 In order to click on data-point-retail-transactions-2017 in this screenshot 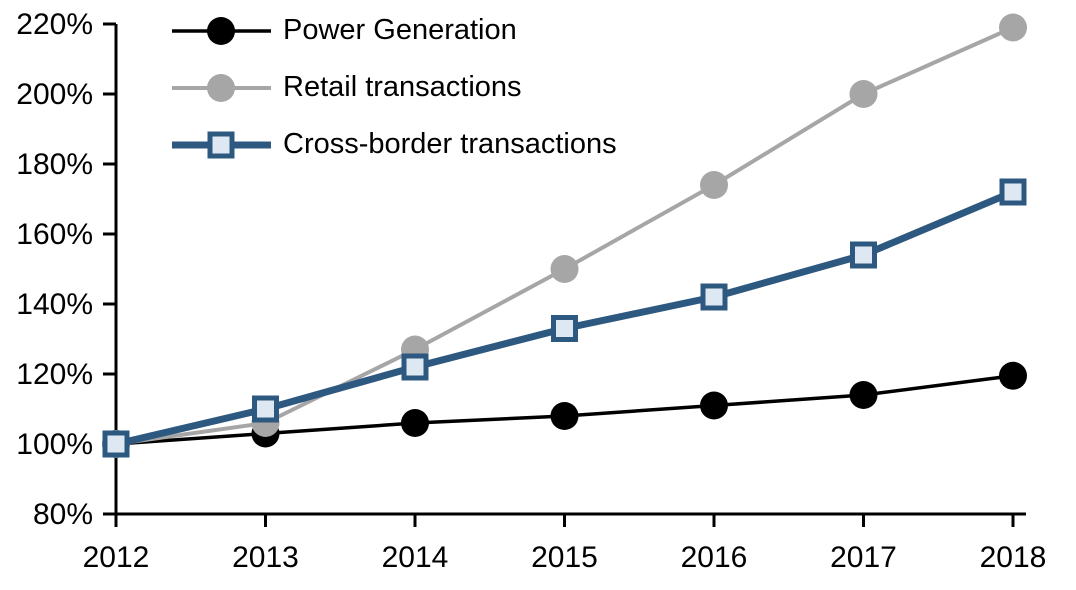, I will do `click(863, 94)`.